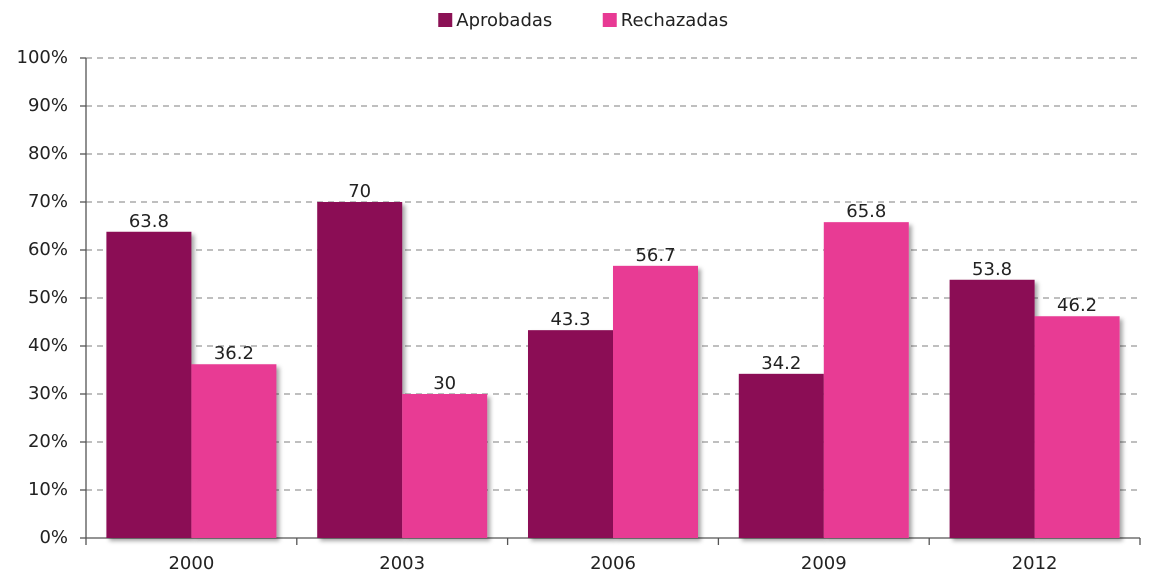 The image size is (1150, 581). What do you see at coordinates (1077, 305) in the screenshot?
I see `value-label: 46.2` at bounding box center [1077, 305].